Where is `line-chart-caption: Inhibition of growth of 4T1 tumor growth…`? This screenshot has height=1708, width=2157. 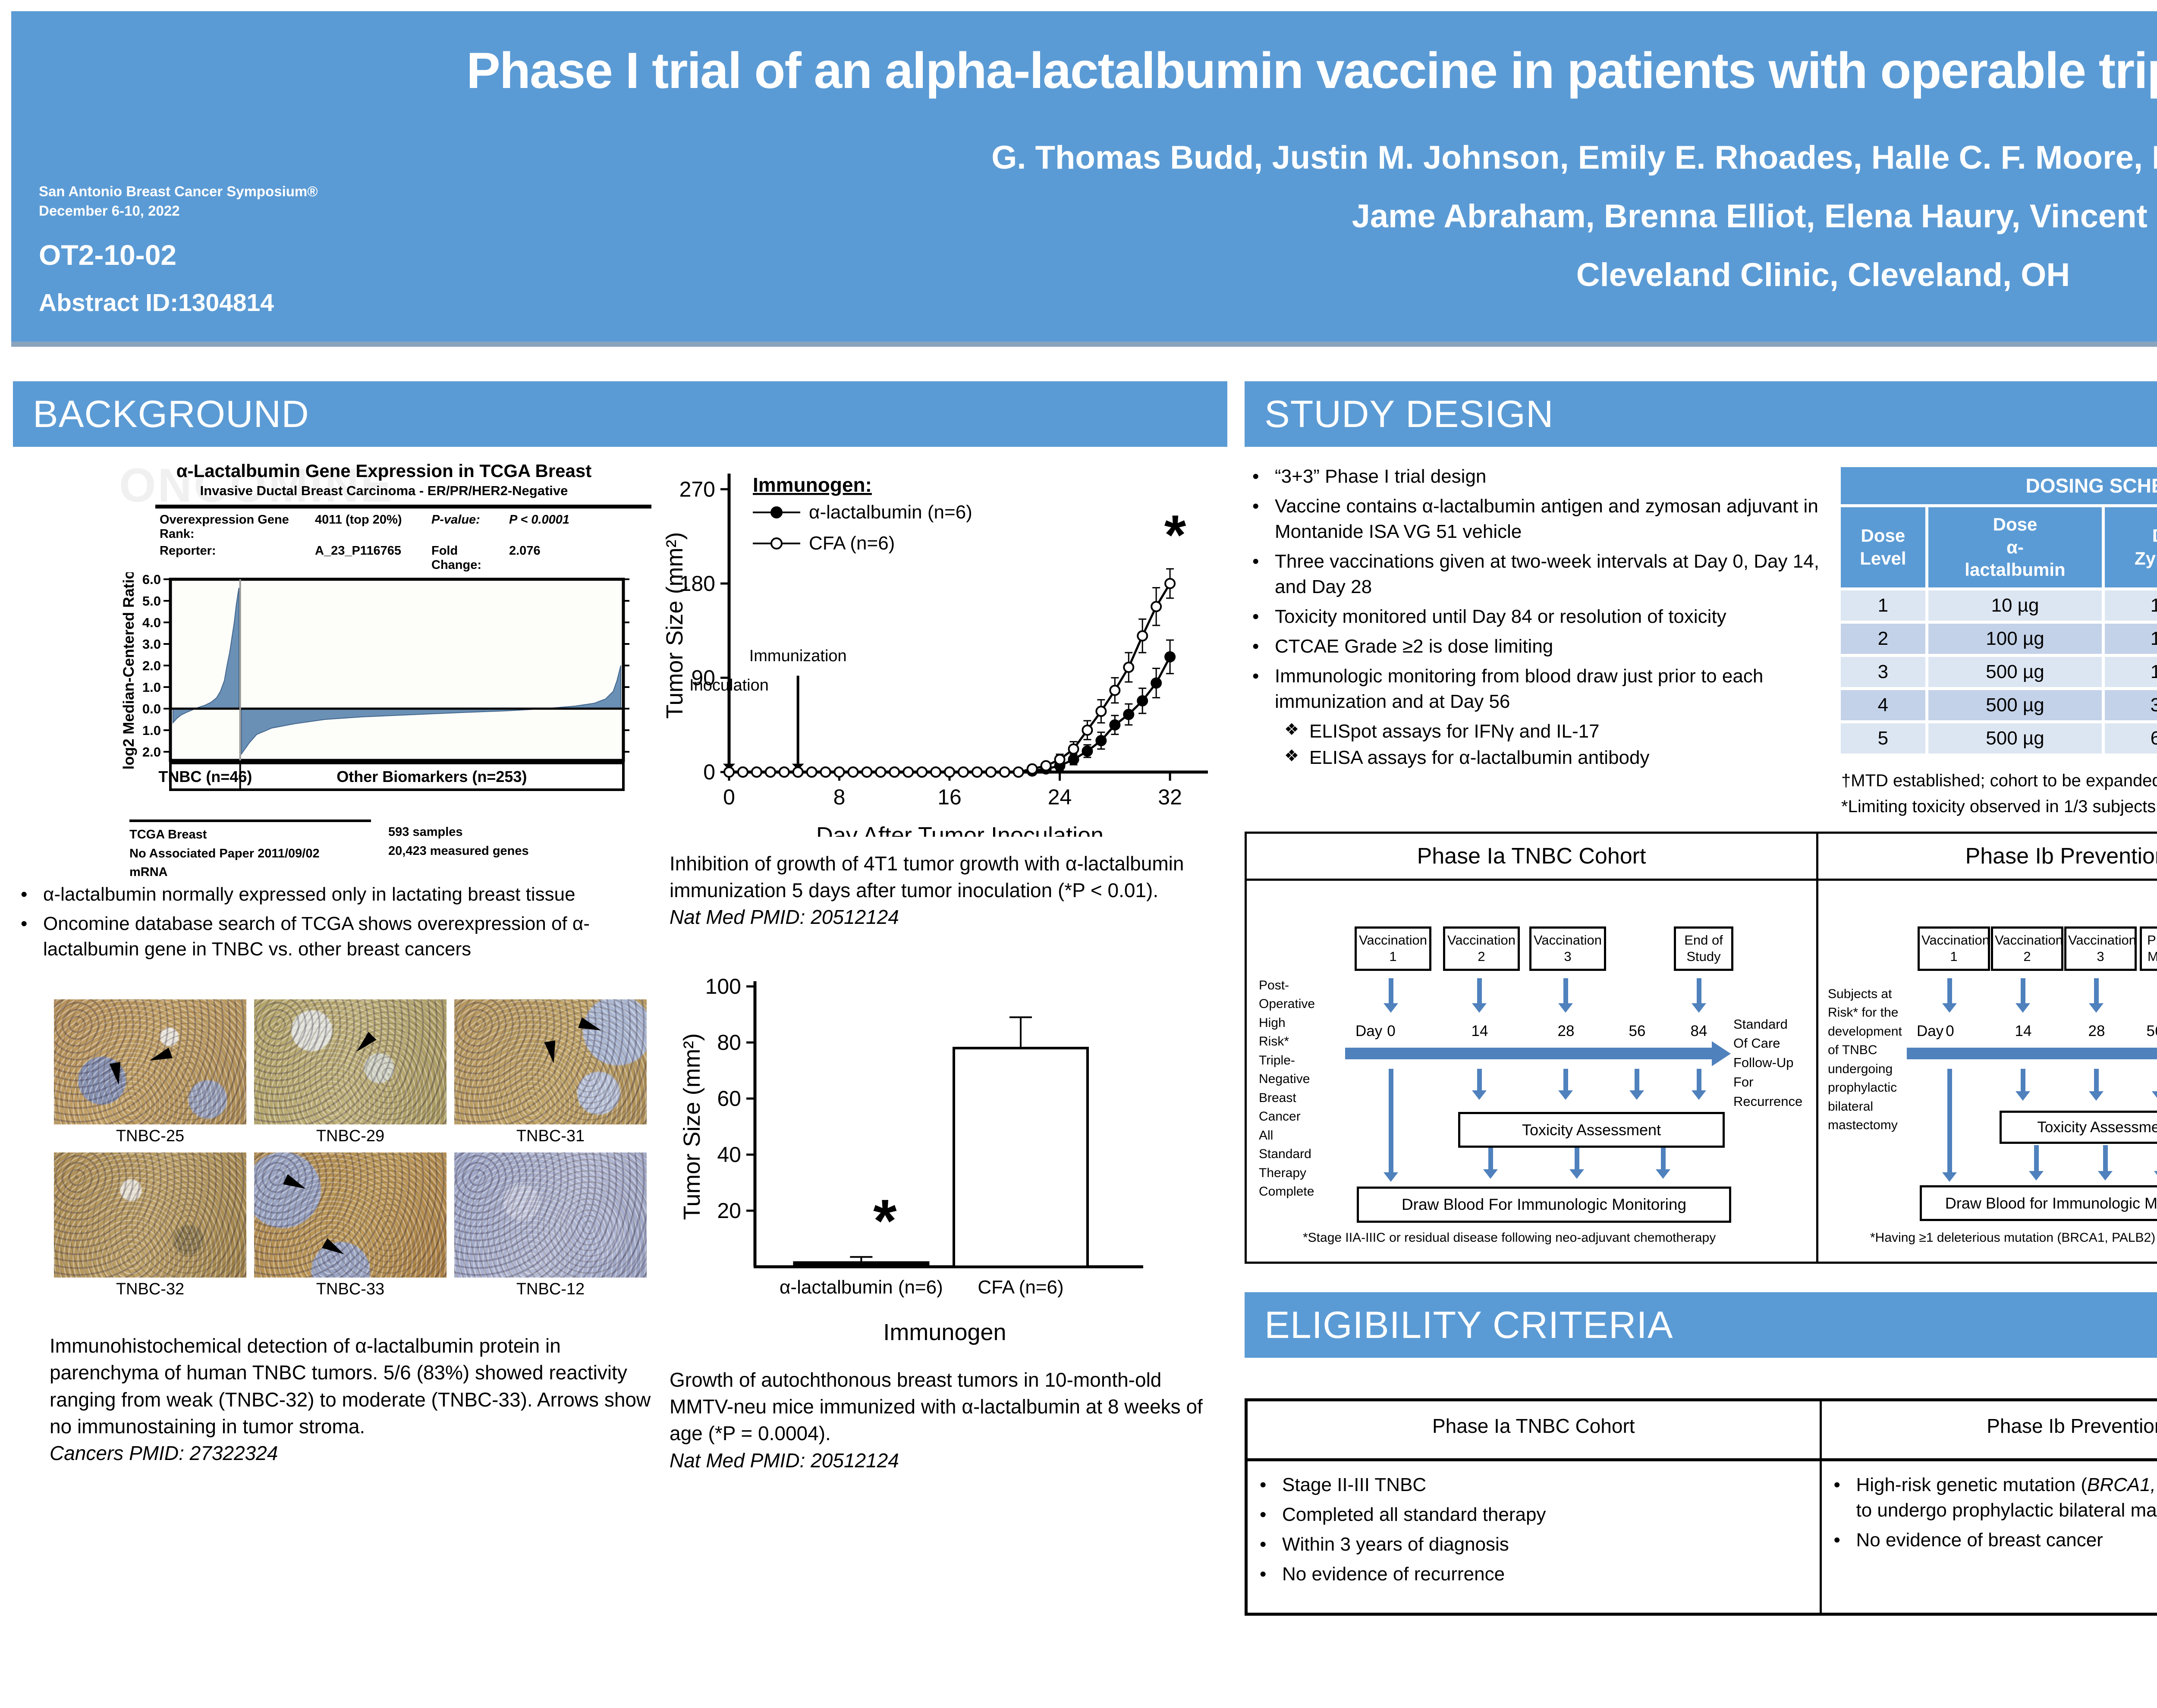
line-chart-caption: Inhibition of growth of 4T1 tumor growth… is located at coordinates (946, 890).